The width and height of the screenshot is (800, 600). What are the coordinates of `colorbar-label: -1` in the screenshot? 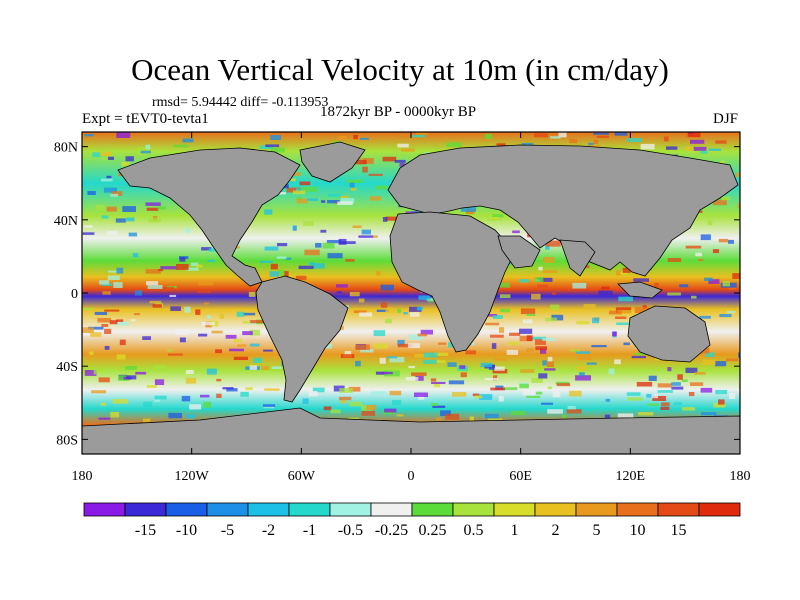 It's located at (309, 530).